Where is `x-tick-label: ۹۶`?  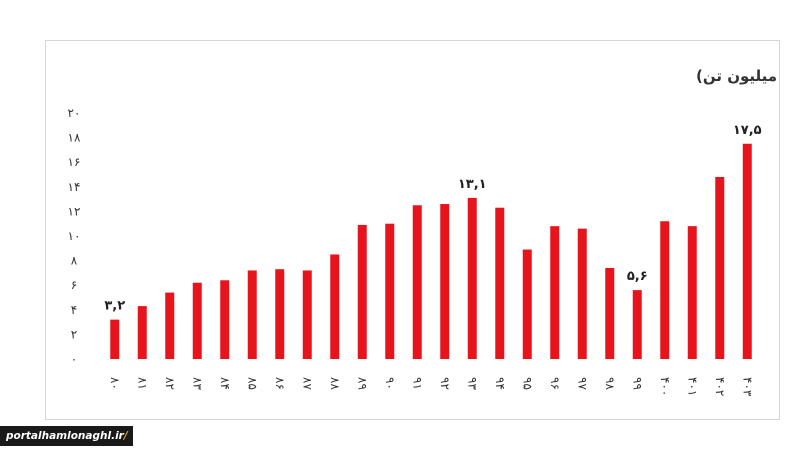 x-tick-label: ۹۶ is located at coordinates (555, 383).